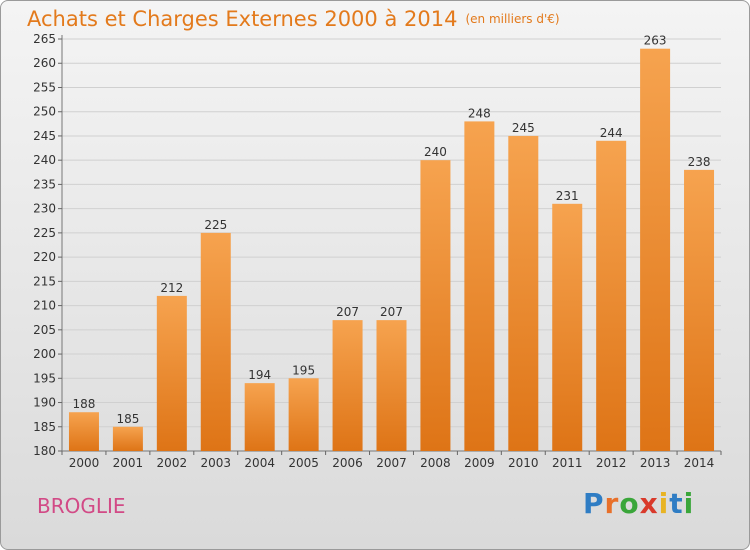 The width and height of the screenshot is (750, 550). What do you see at coordinates (215, 341) in the screenshot?
I see `bar-2003` at bounding box center [215, 341].